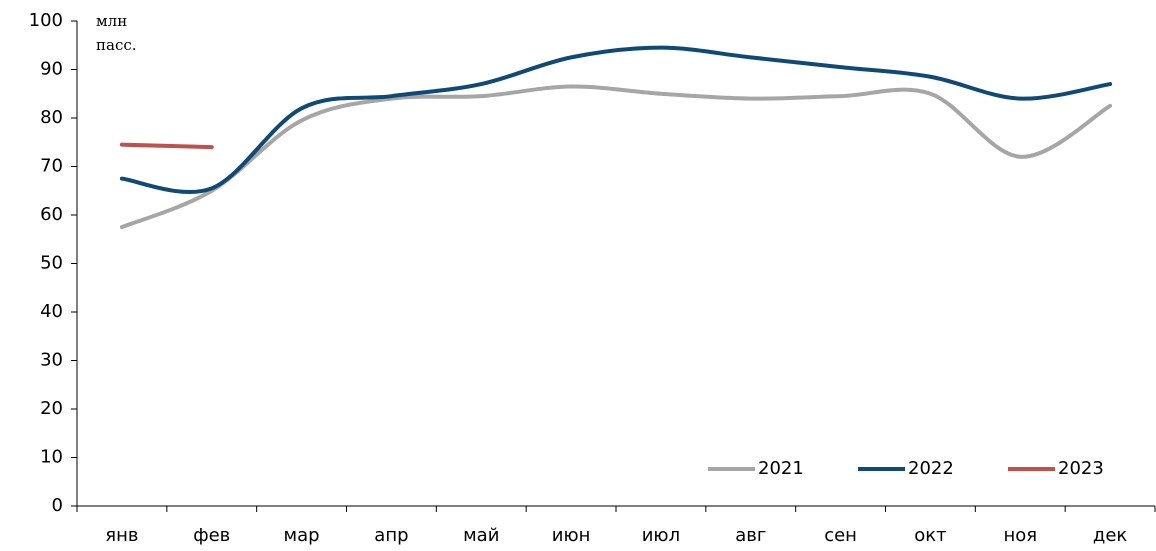 The image size is (1156, 551). What do you see at coordinates (51, 408) in the screenshot?
I see `y-tick-label: 20` at bounding box center [51, 408].